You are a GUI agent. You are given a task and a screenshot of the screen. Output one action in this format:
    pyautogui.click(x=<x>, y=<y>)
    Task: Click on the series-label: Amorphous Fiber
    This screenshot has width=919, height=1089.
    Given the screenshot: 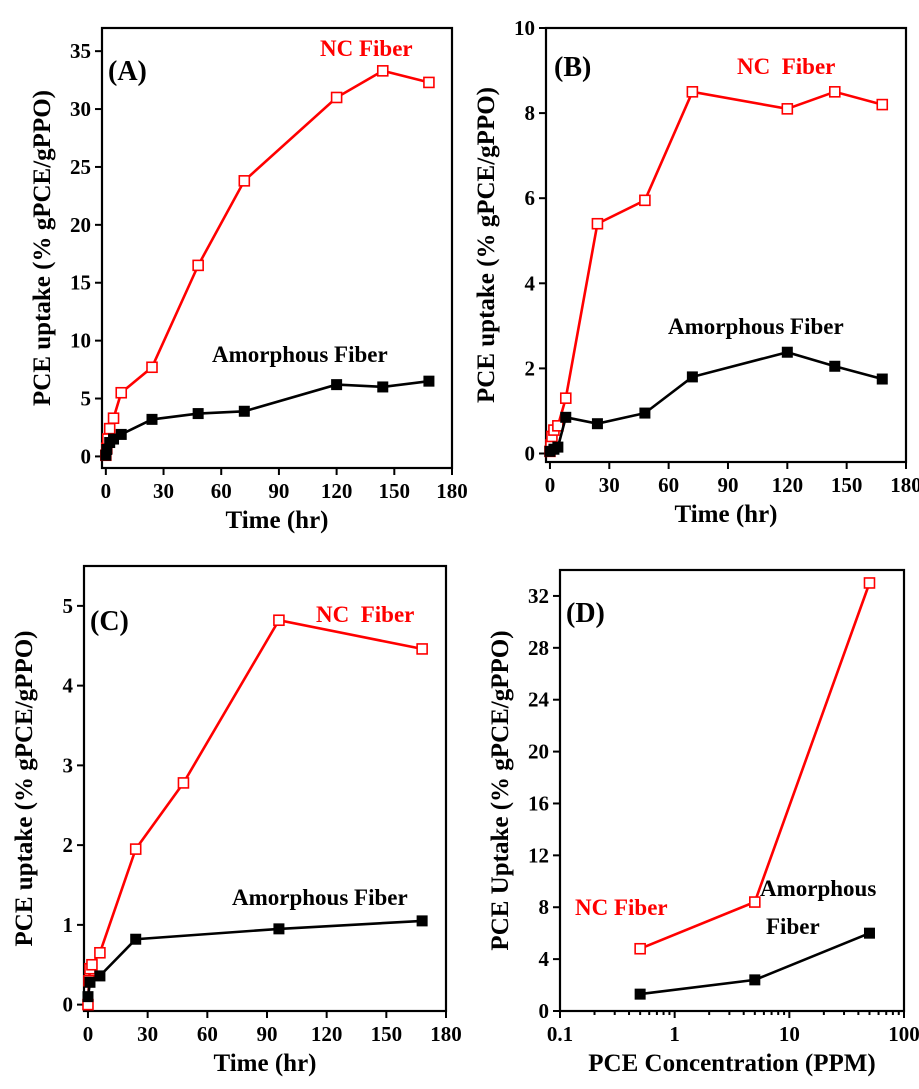 What is the action you would take?
    pyautogui.click(x=320, y=897)
    